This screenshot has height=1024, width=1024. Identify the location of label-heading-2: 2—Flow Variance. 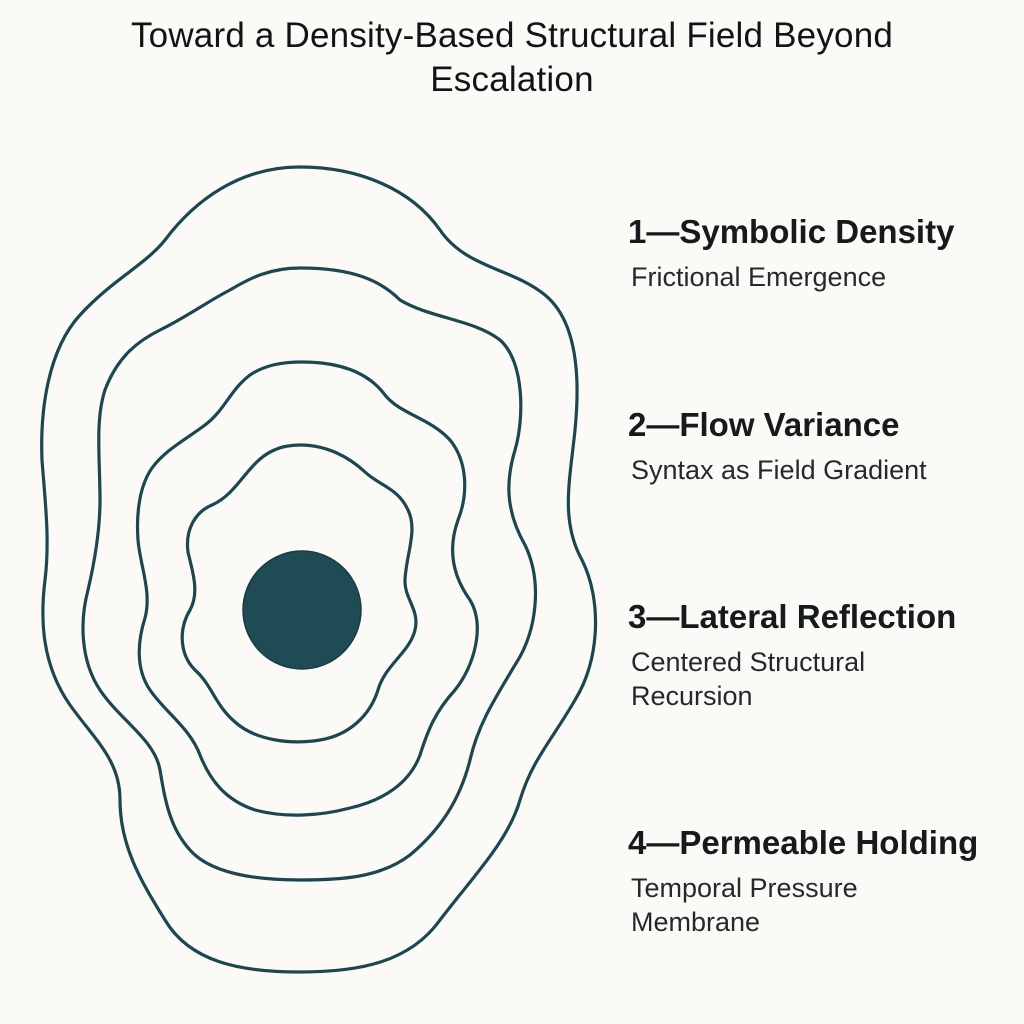
(764, 424).